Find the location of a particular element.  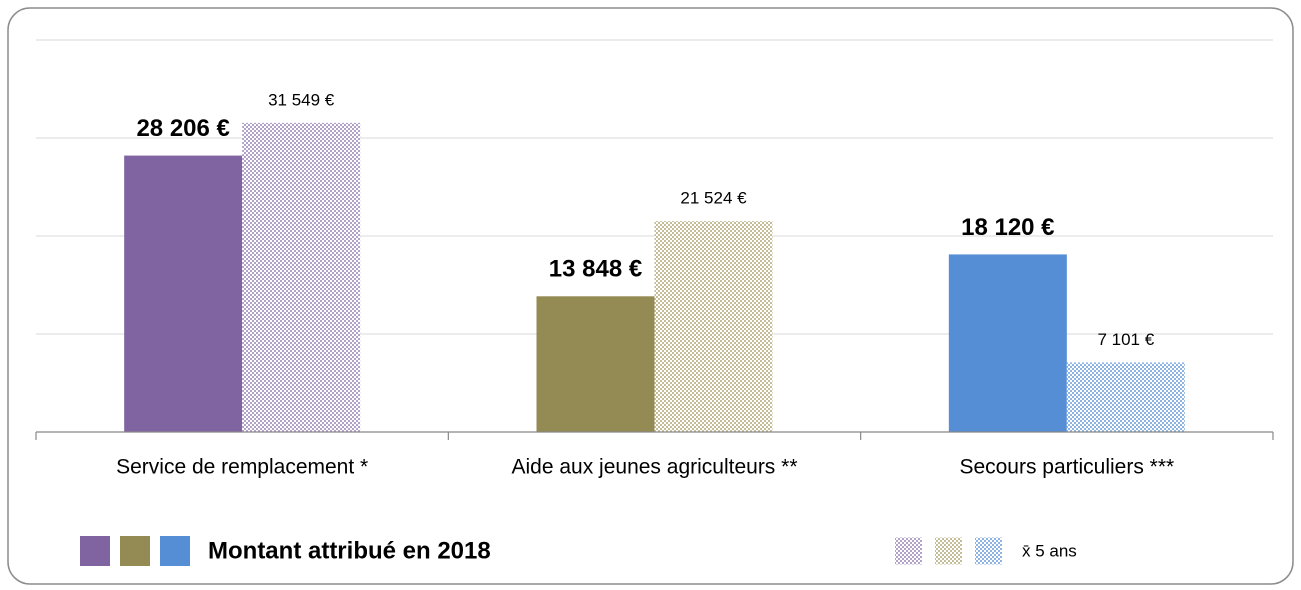

data-label: 18 120 € is located at coordinates (1007, 227).